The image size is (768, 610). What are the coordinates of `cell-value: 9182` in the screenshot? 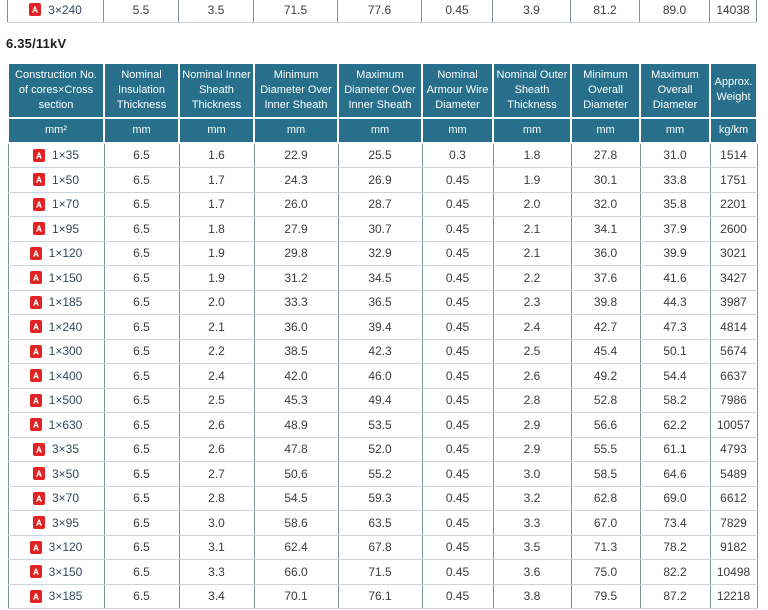 It's located at (733, 547).